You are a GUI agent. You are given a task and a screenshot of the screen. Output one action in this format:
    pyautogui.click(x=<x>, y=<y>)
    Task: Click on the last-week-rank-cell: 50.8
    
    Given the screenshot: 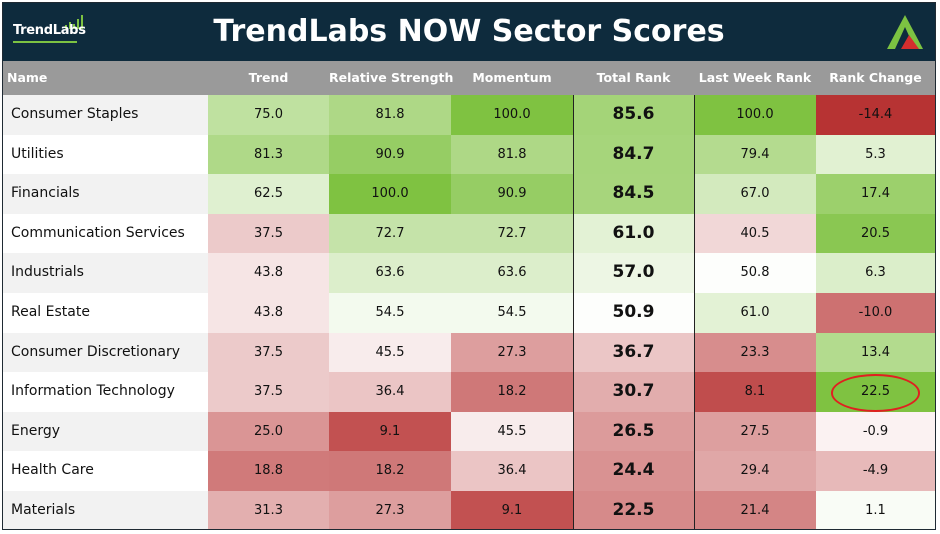 What is the action you would take?
    pyautogui.click(x=755, y=273)
    